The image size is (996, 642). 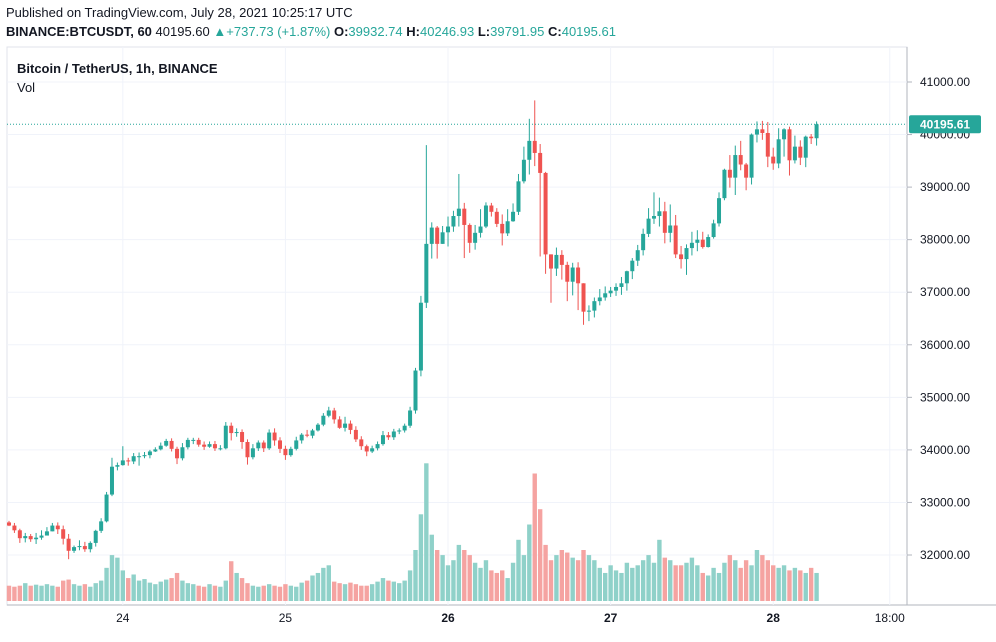 I want to click on time-axis: 24 25 26 27 28 18:00, so click(x=510, y=618).